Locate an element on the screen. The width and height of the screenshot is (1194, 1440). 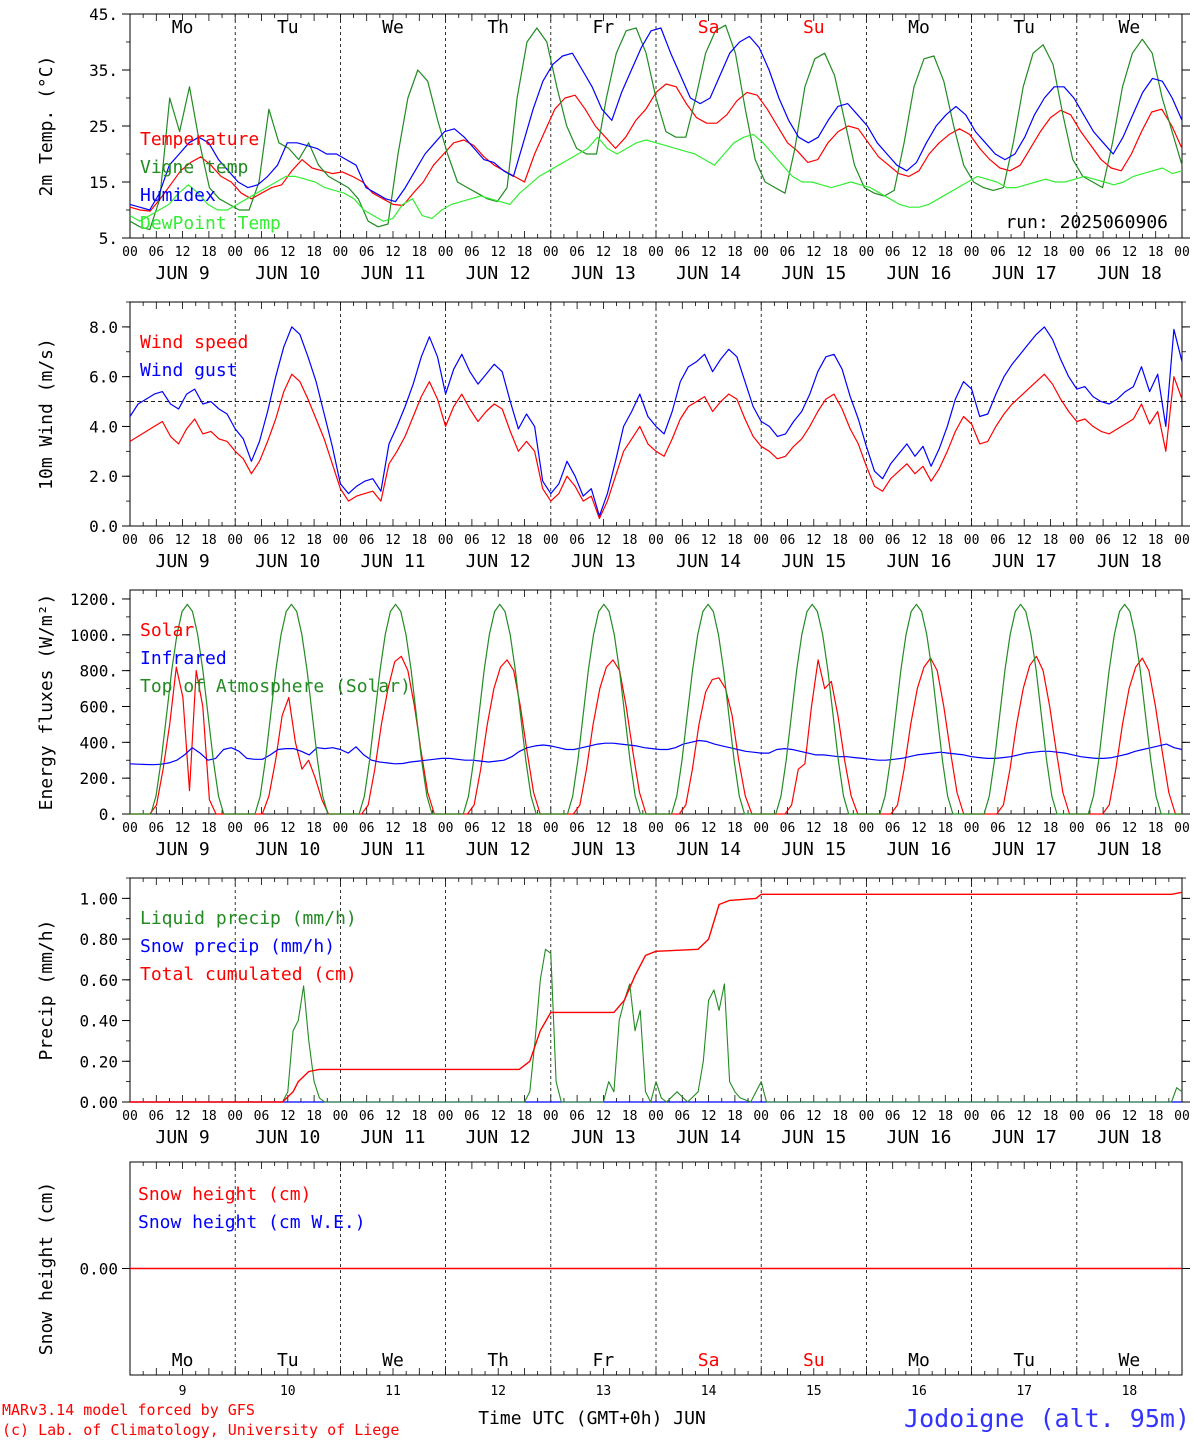
y-tick-label: 400. is located at coordinates (98, 742).